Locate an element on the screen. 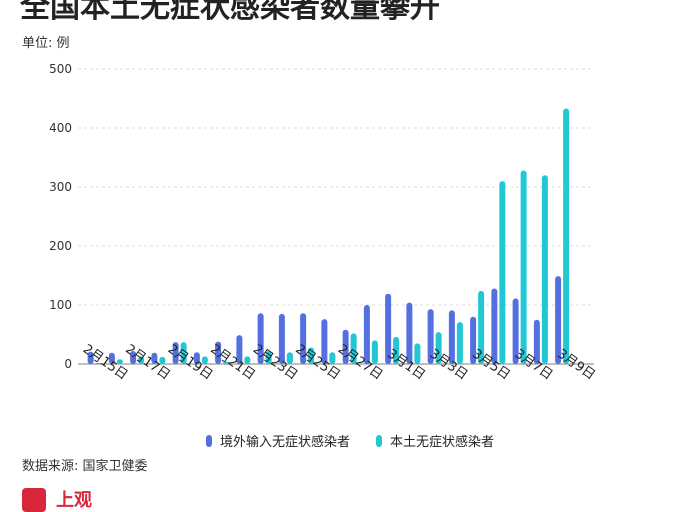 The image size is (700, 512). y-tick-label: 500 is located at coordinates (60, 69).